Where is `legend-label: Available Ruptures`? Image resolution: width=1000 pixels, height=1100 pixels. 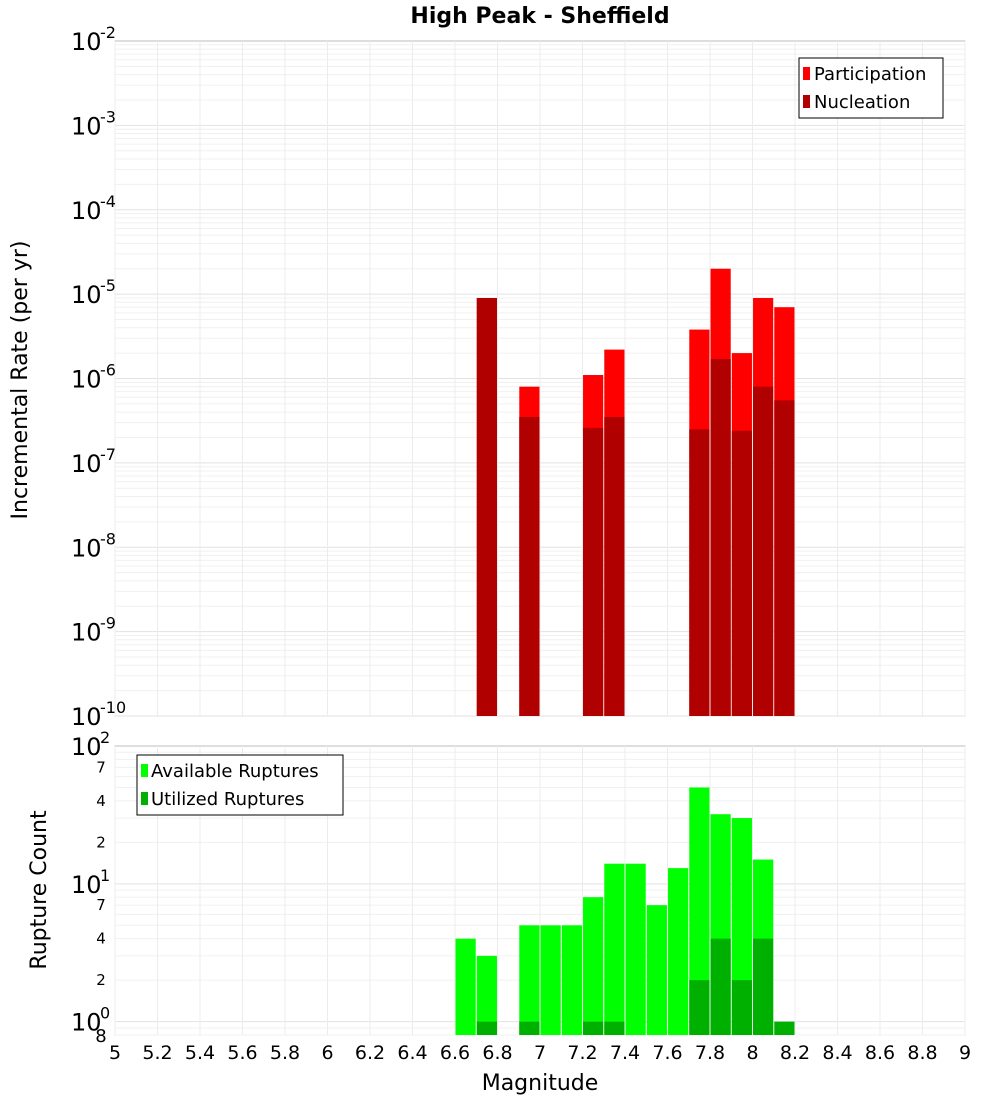
legend-label: Available Ruptures is located at coordinates (235, 771).